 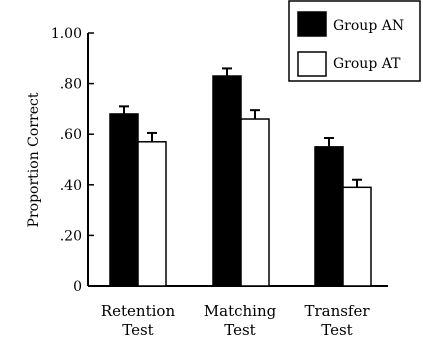 I want to click on x-tick-label-1-line1: Matching, so click(x=240, y=311).